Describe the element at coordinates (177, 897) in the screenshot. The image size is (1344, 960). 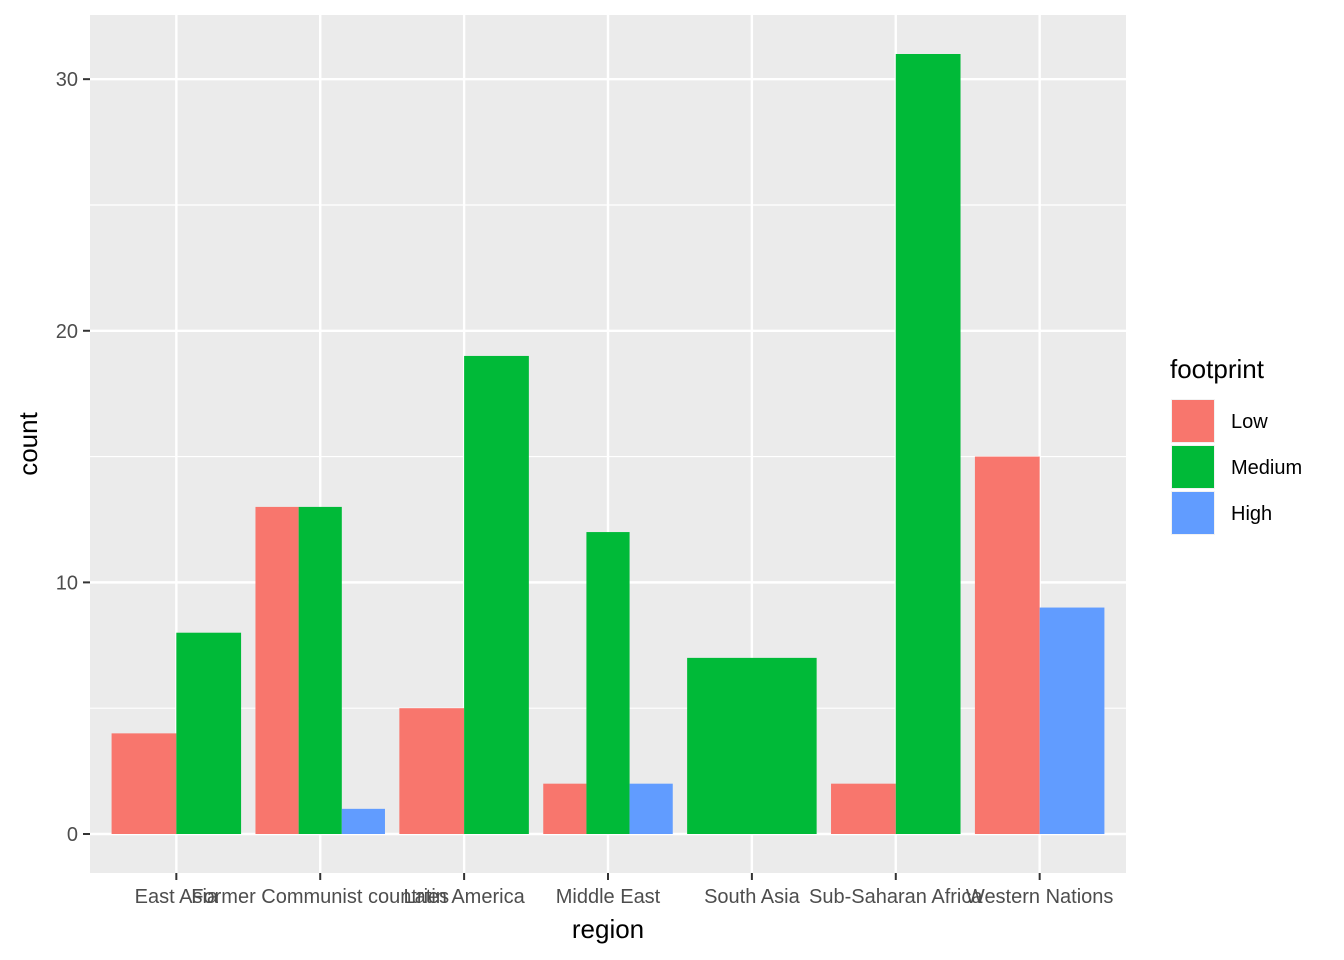
I see `x-tick-label: East Asia` at that location.